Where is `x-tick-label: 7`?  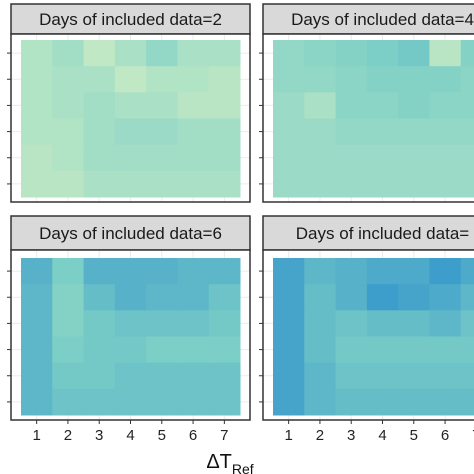
x-tick-label: 7 is located at coordinates (473, 435).